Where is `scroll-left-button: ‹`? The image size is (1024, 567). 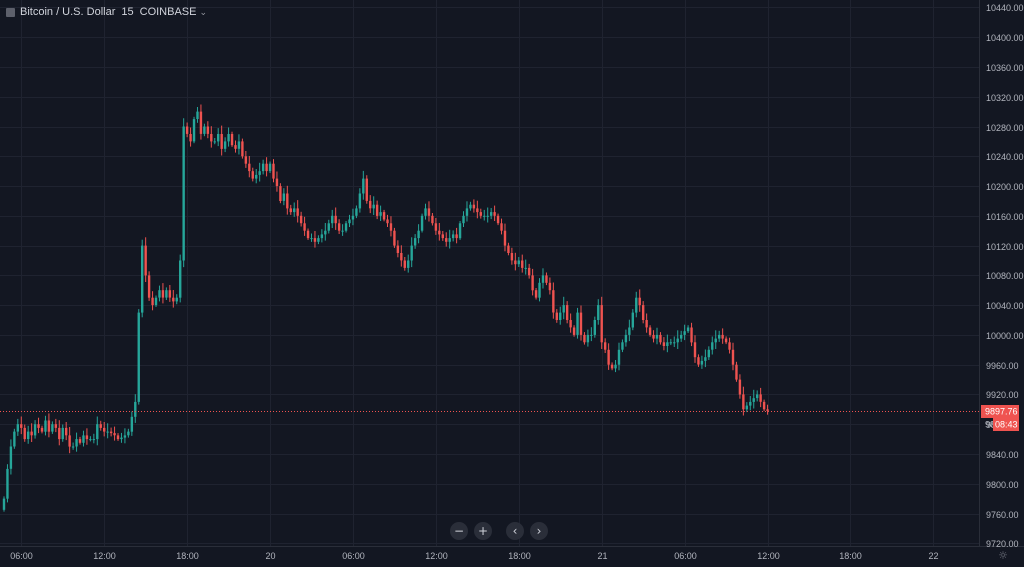 scroll-left-button: ‹ is located at coordinates (515, 531).